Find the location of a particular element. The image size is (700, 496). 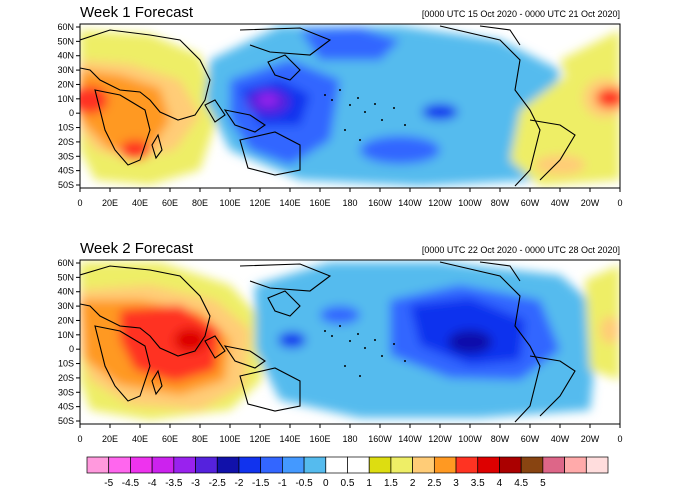

colorbar-label: -4 is located at coordinates (152, 483).